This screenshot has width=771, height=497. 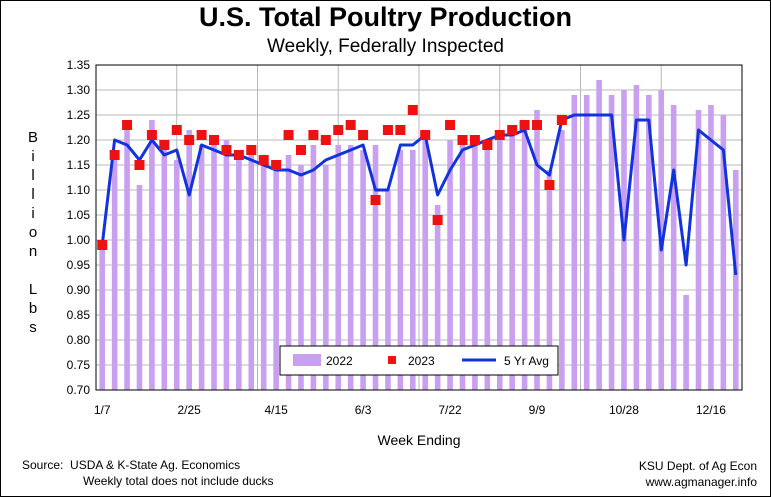 What do you see at coordinates (79, 365) in the screenshot?
I see `y-tick-label: 0.75` at bounding box center [79, 365].